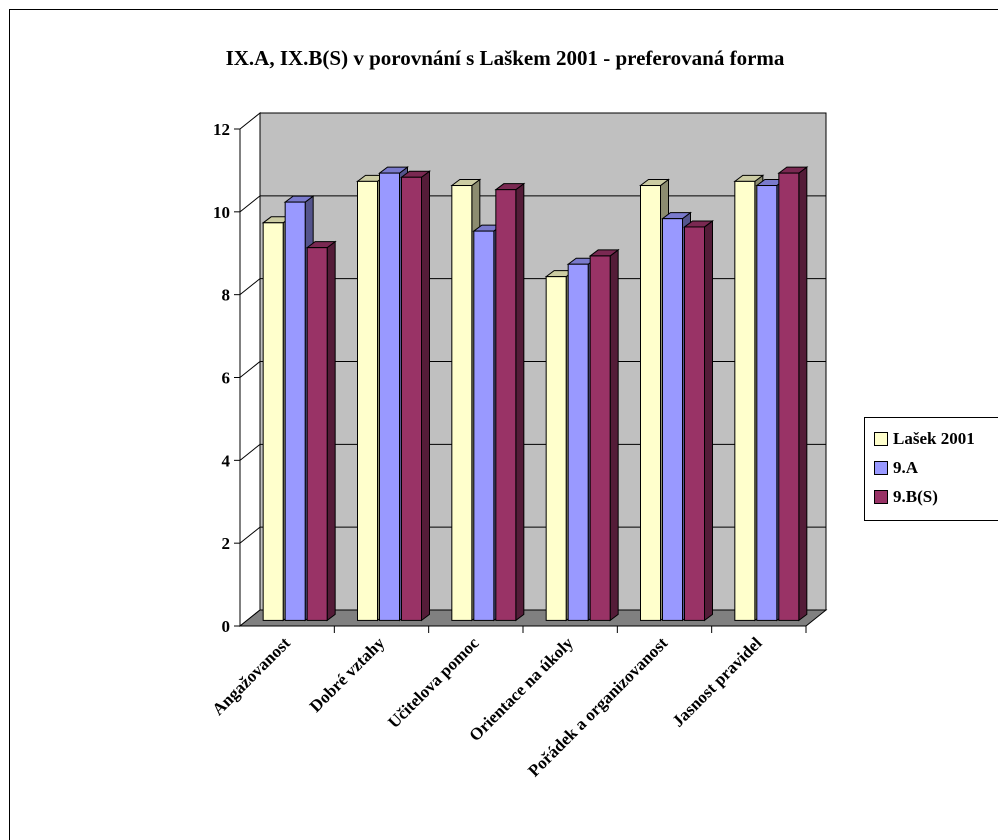 The width and height of the screenshot is (998, 840). I want to click on legend-label: Lašek 2001, so click(934, 438).